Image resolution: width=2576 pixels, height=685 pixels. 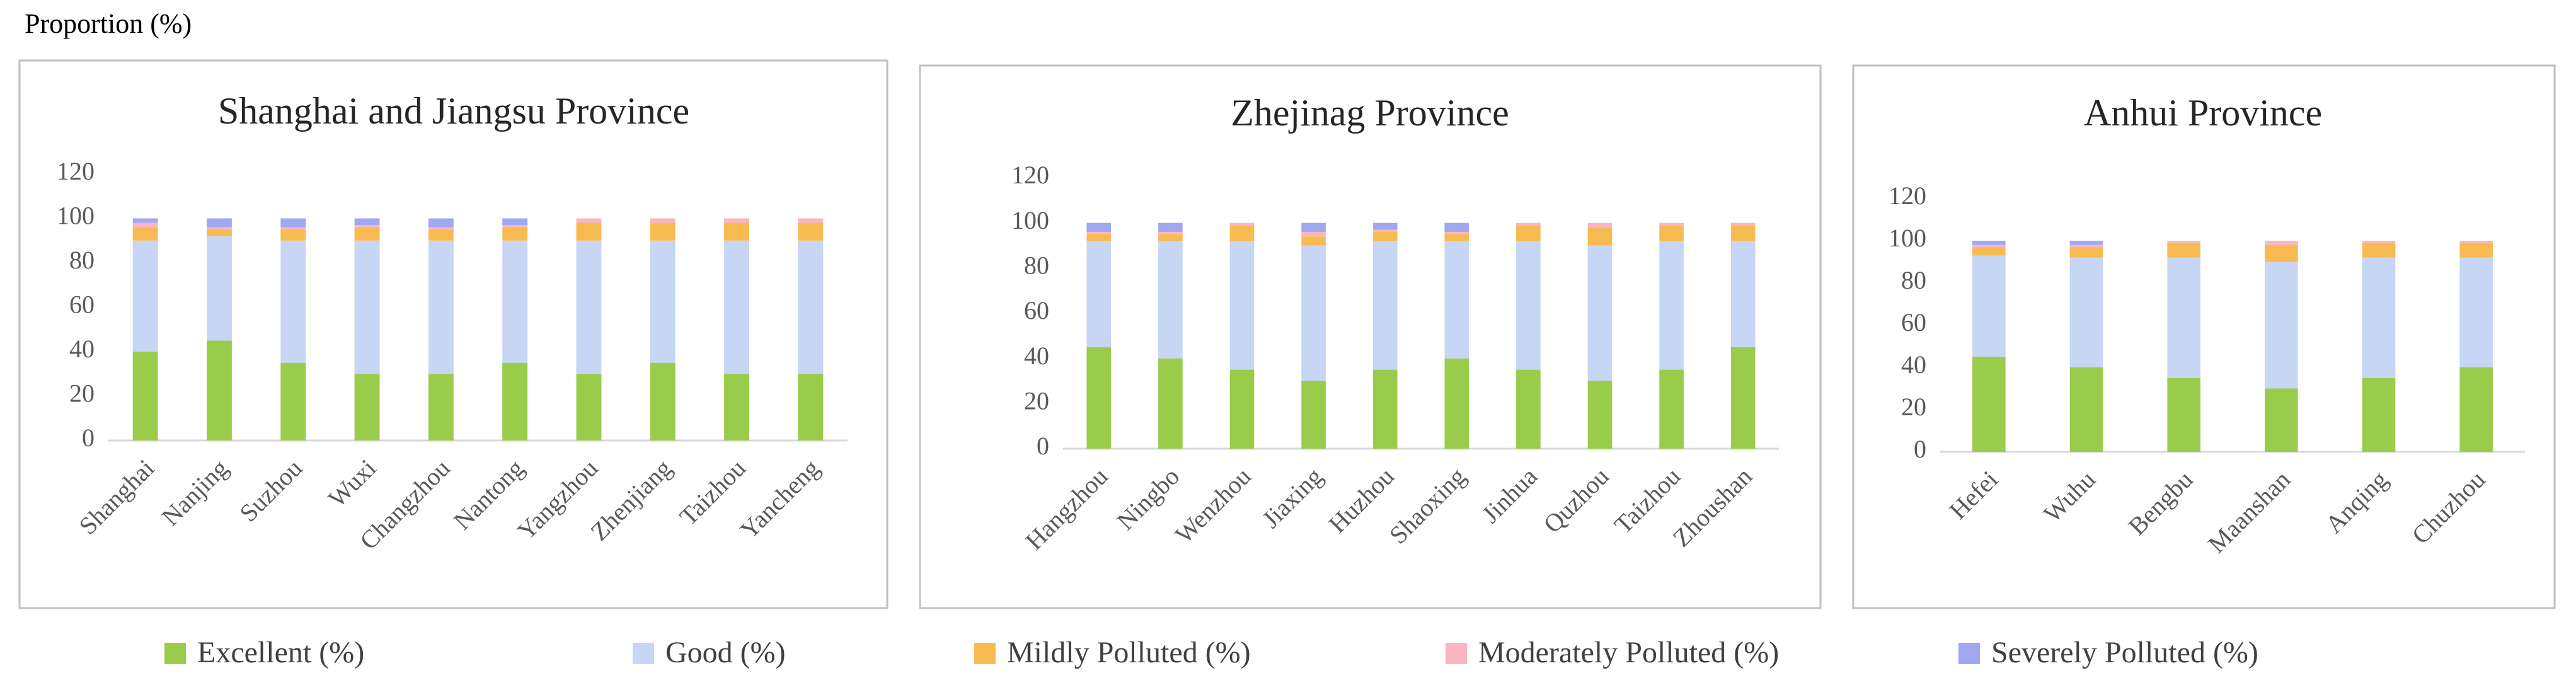 I want to click on chart-title: Zhejinag Province, so click(x=1370, y=113).